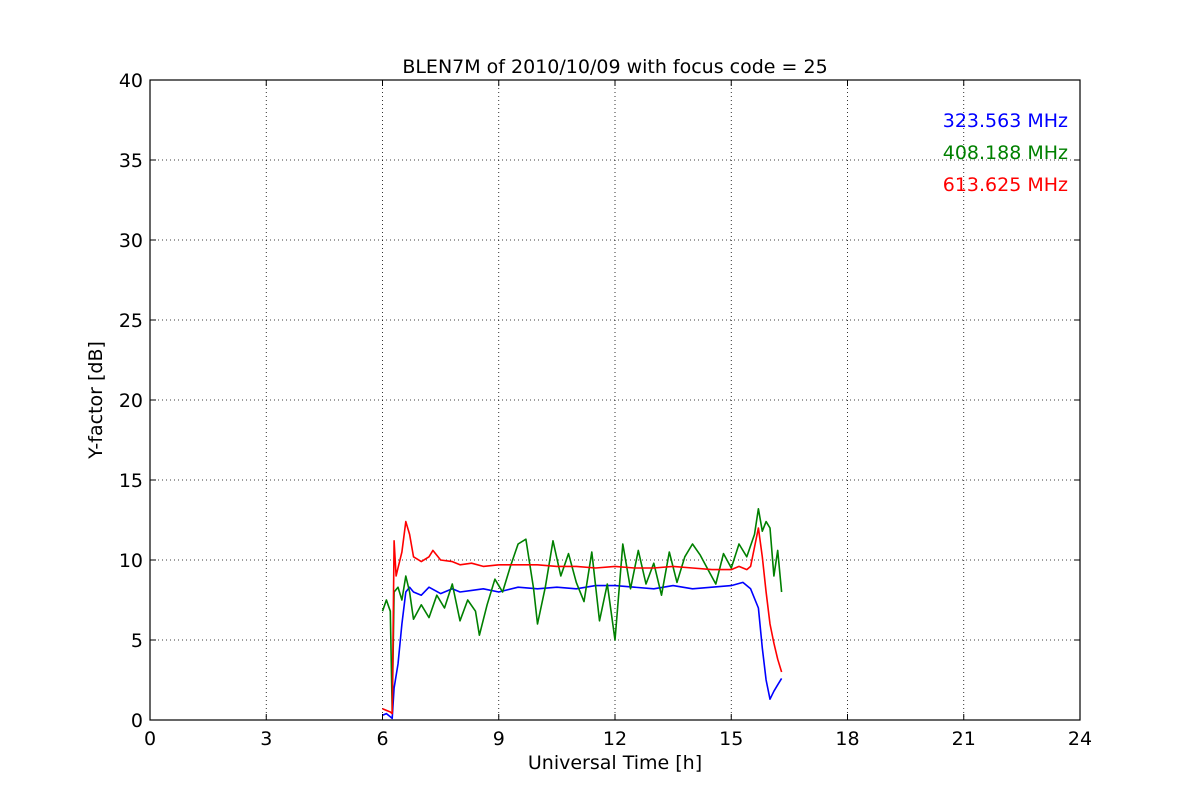 The width and height of the screenshot is (1200, 805). What do you see at coordinates (137, 641) in the screenshot?
I see `y-tick-label: 5` at bounding box center [137, 641].